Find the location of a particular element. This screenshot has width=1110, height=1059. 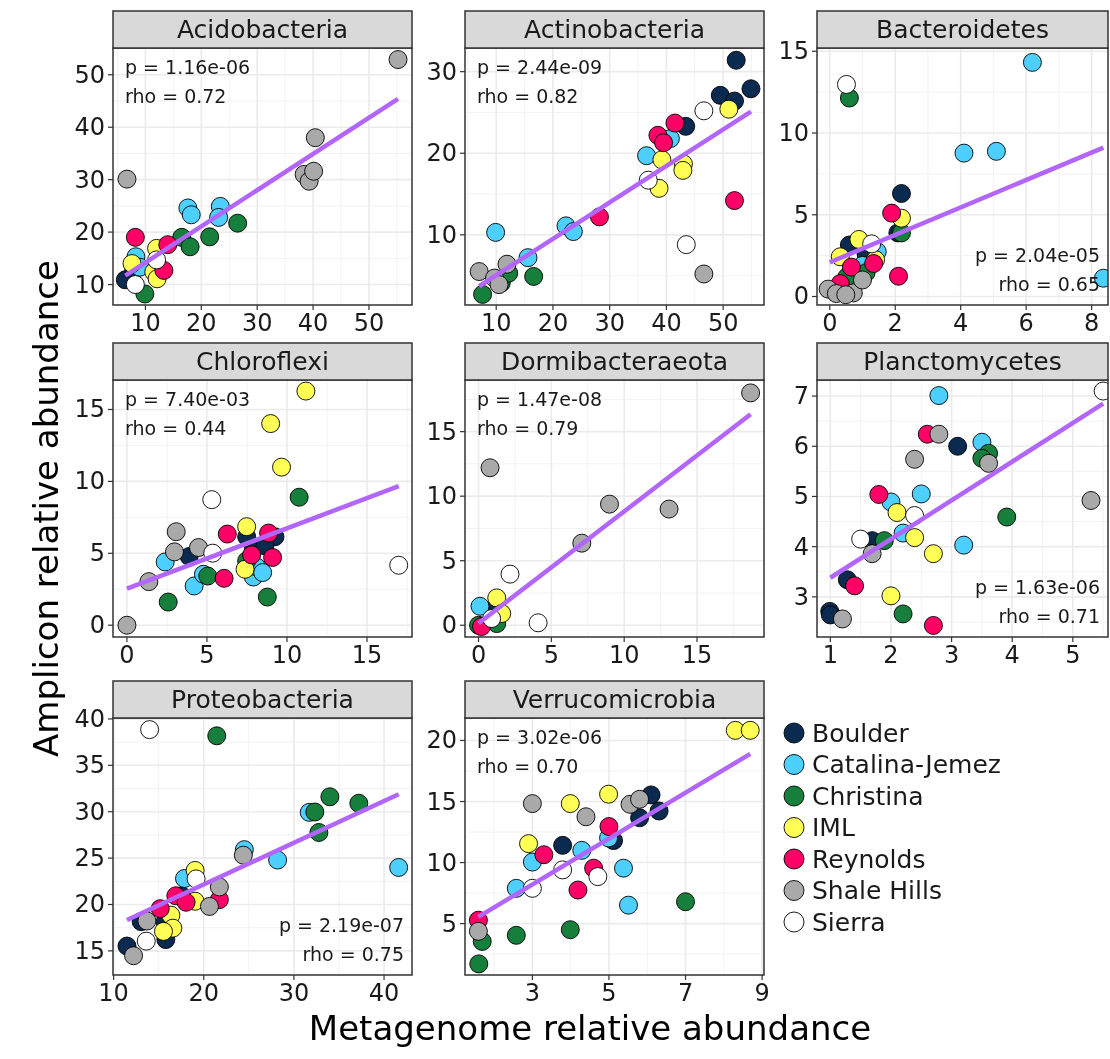

annotation: p = 2.44e-09 is located at coordinates (540, 67).